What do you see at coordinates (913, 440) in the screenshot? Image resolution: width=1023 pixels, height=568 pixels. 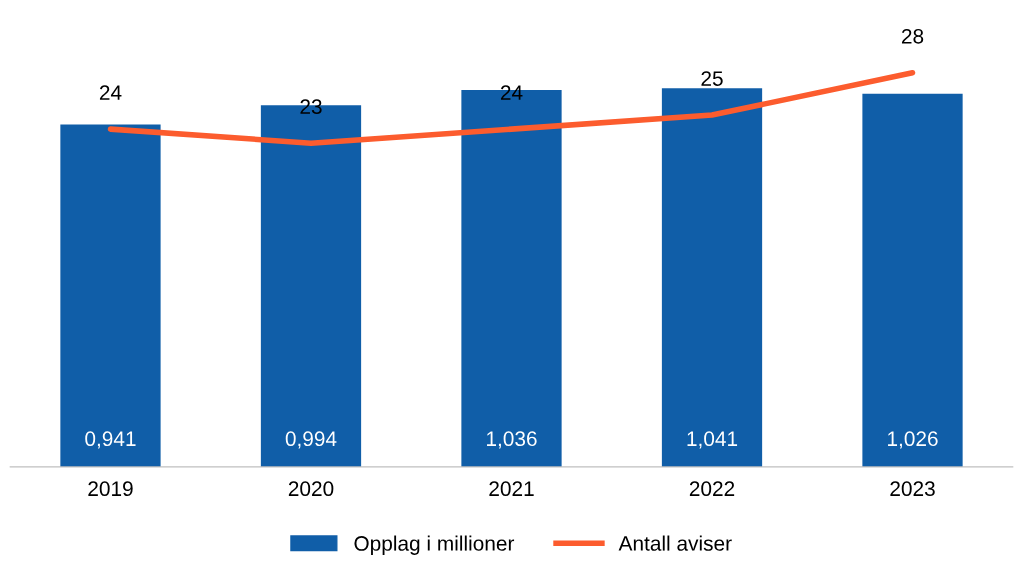 I see `data-label: 1,026` at bounding box center [913, 440].